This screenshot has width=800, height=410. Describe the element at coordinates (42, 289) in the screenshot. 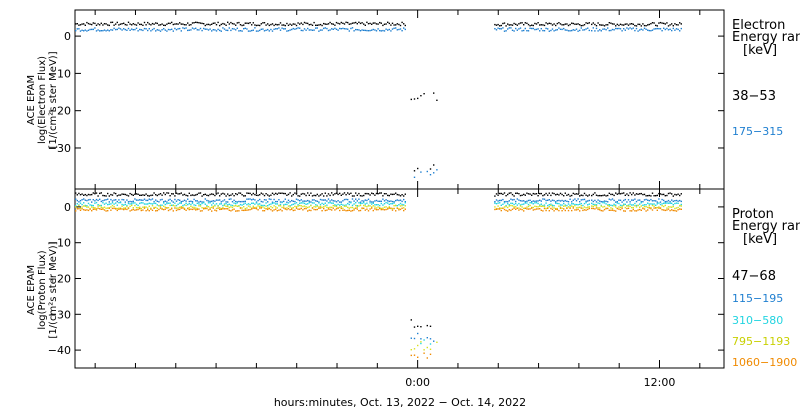

I see `proton-ylabel-line-2: log(Proton Flux)` at that location.